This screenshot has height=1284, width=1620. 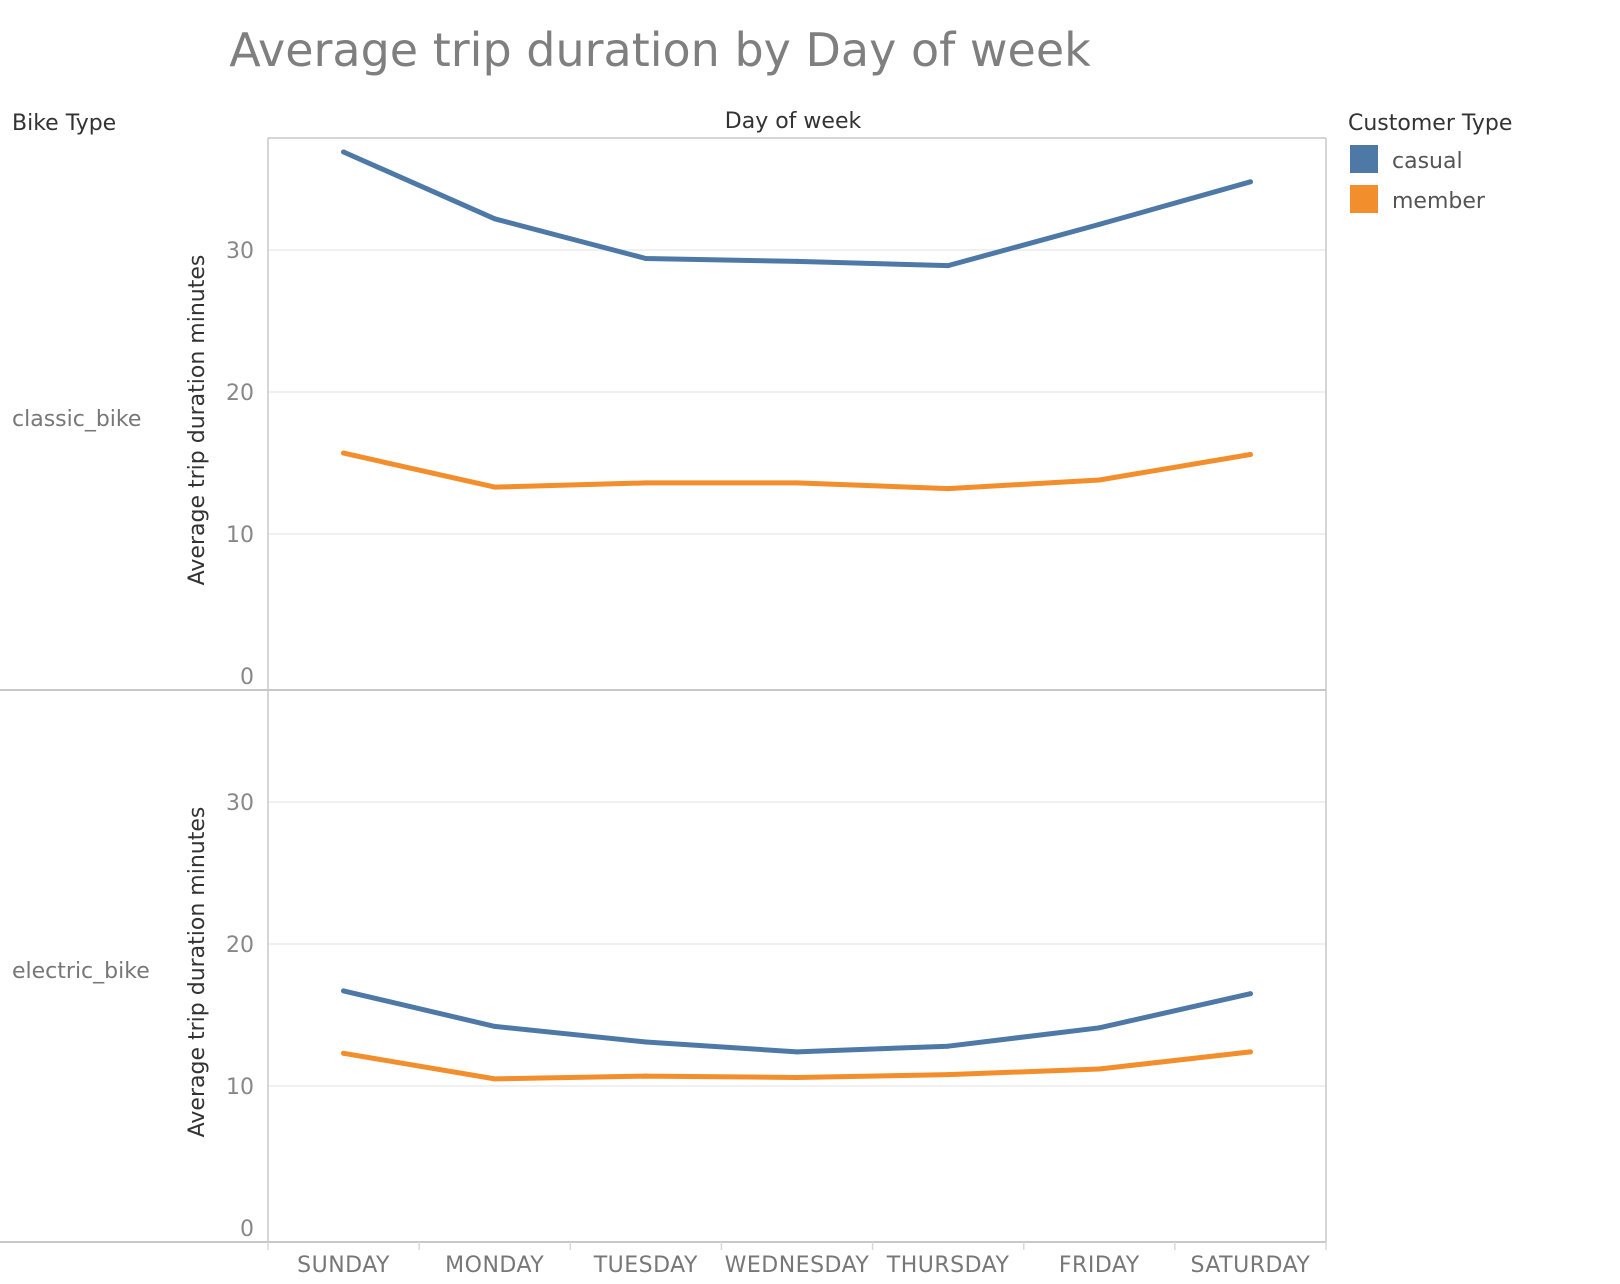 I want to click on x-tick-label: WEDNESDAY, so click(x=797, y=1265).